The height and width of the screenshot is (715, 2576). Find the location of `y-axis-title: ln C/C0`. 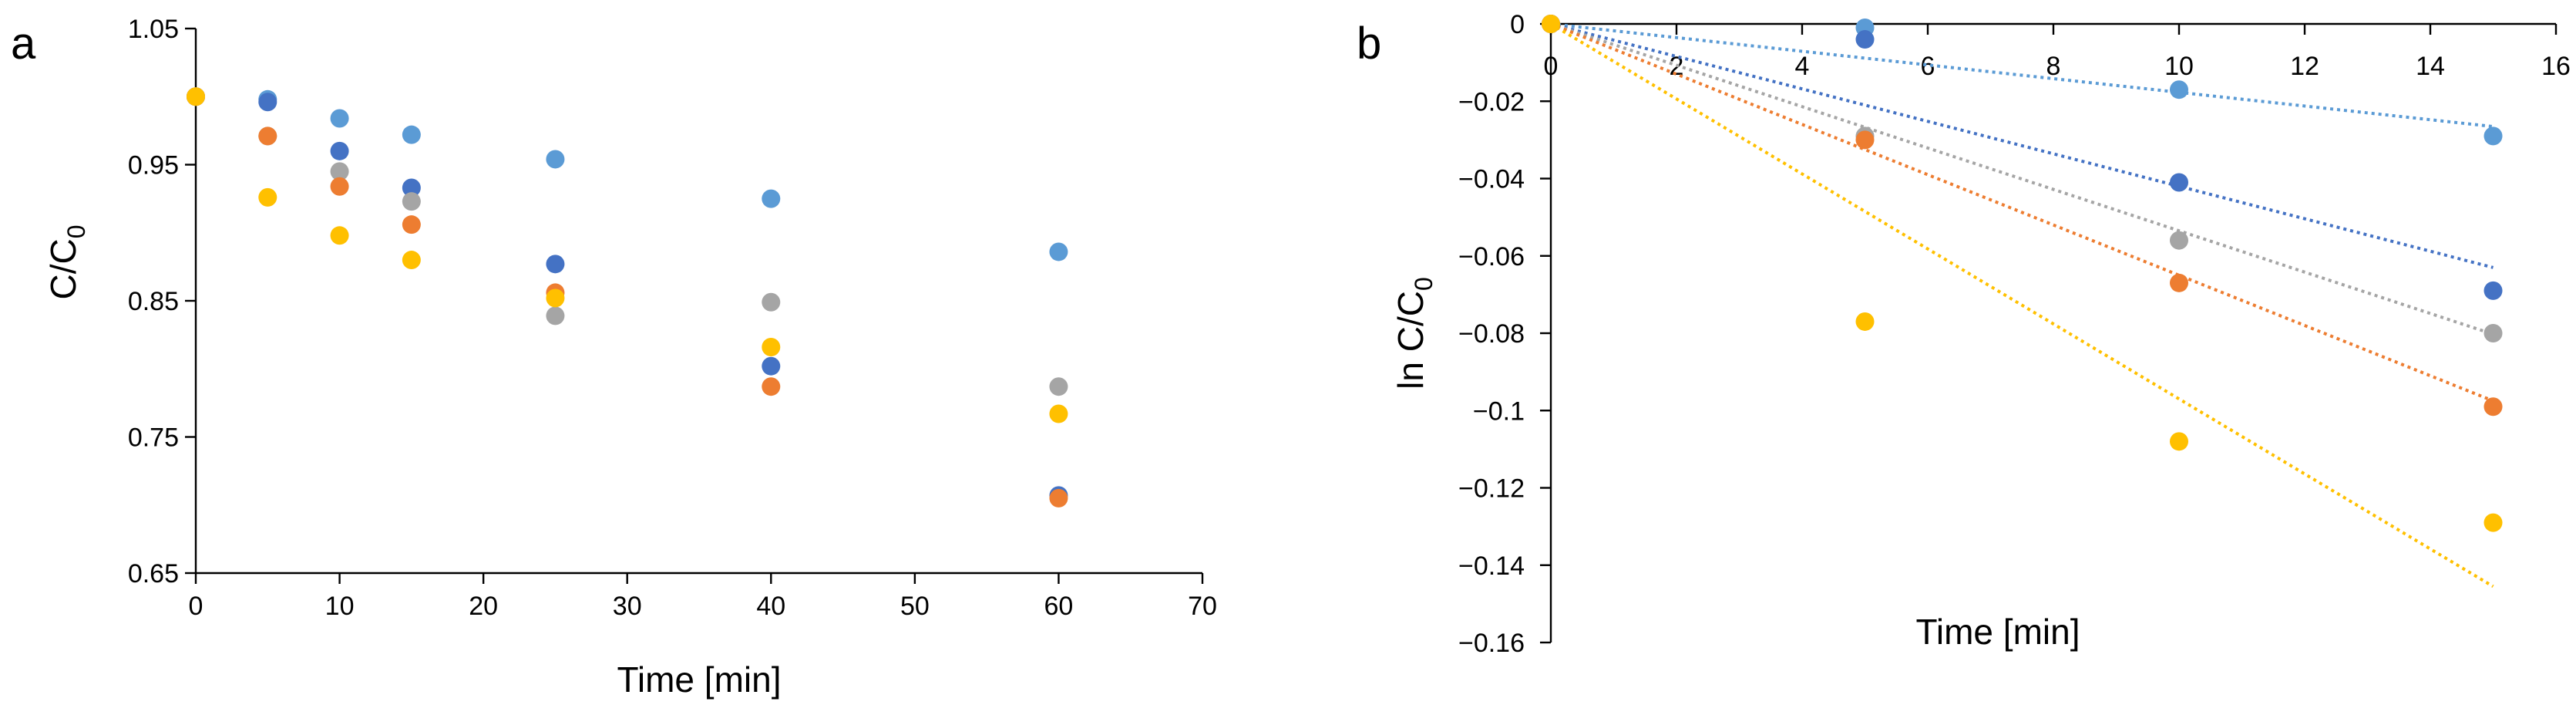

y-axis-title: ln C/C0 is located at coordinates (1414, 333).